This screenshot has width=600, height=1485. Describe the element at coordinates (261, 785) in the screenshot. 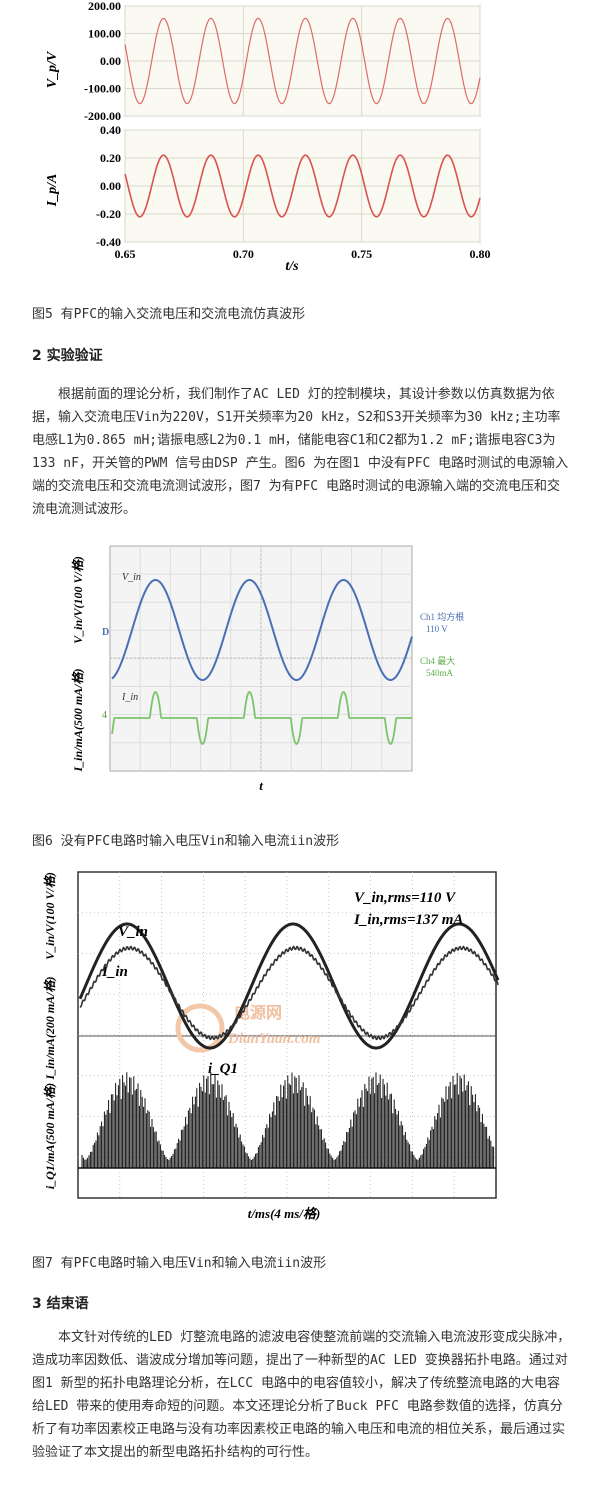

I see `fig6-xlabel: t` at that location.